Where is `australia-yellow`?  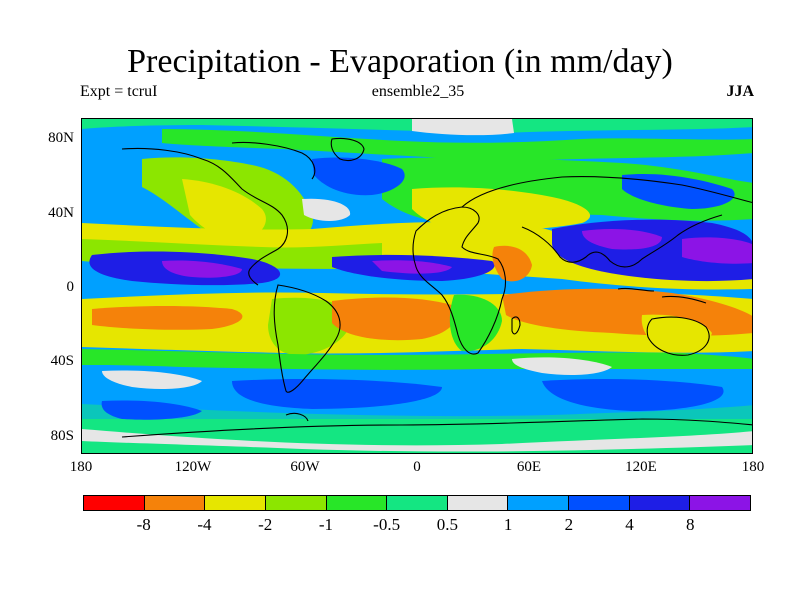 australia-yellow is located at coordinates (676, 332).